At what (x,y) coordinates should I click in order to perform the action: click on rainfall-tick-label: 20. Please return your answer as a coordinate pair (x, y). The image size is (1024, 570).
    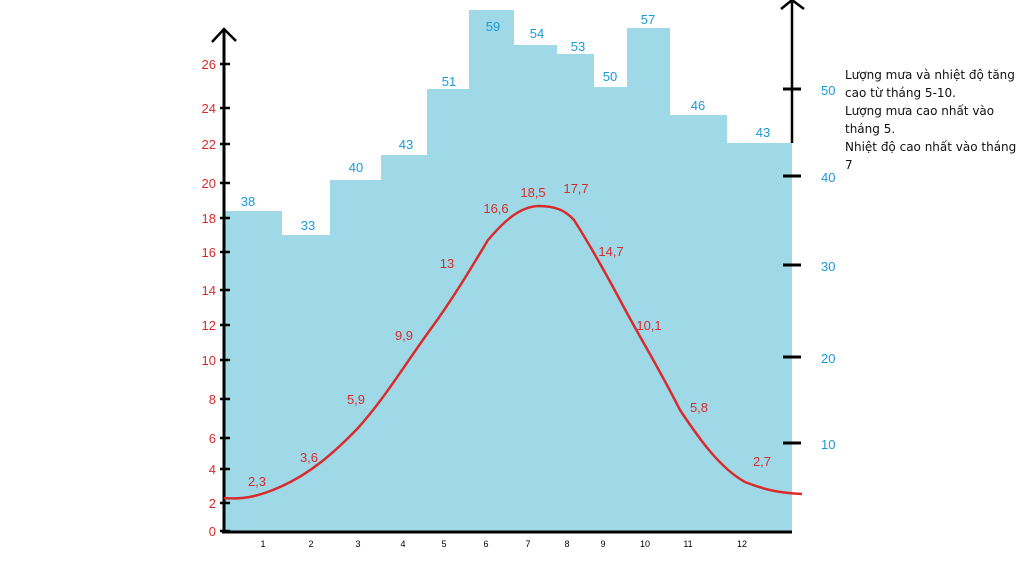
    Looking at the image, I should click on (828, 358).